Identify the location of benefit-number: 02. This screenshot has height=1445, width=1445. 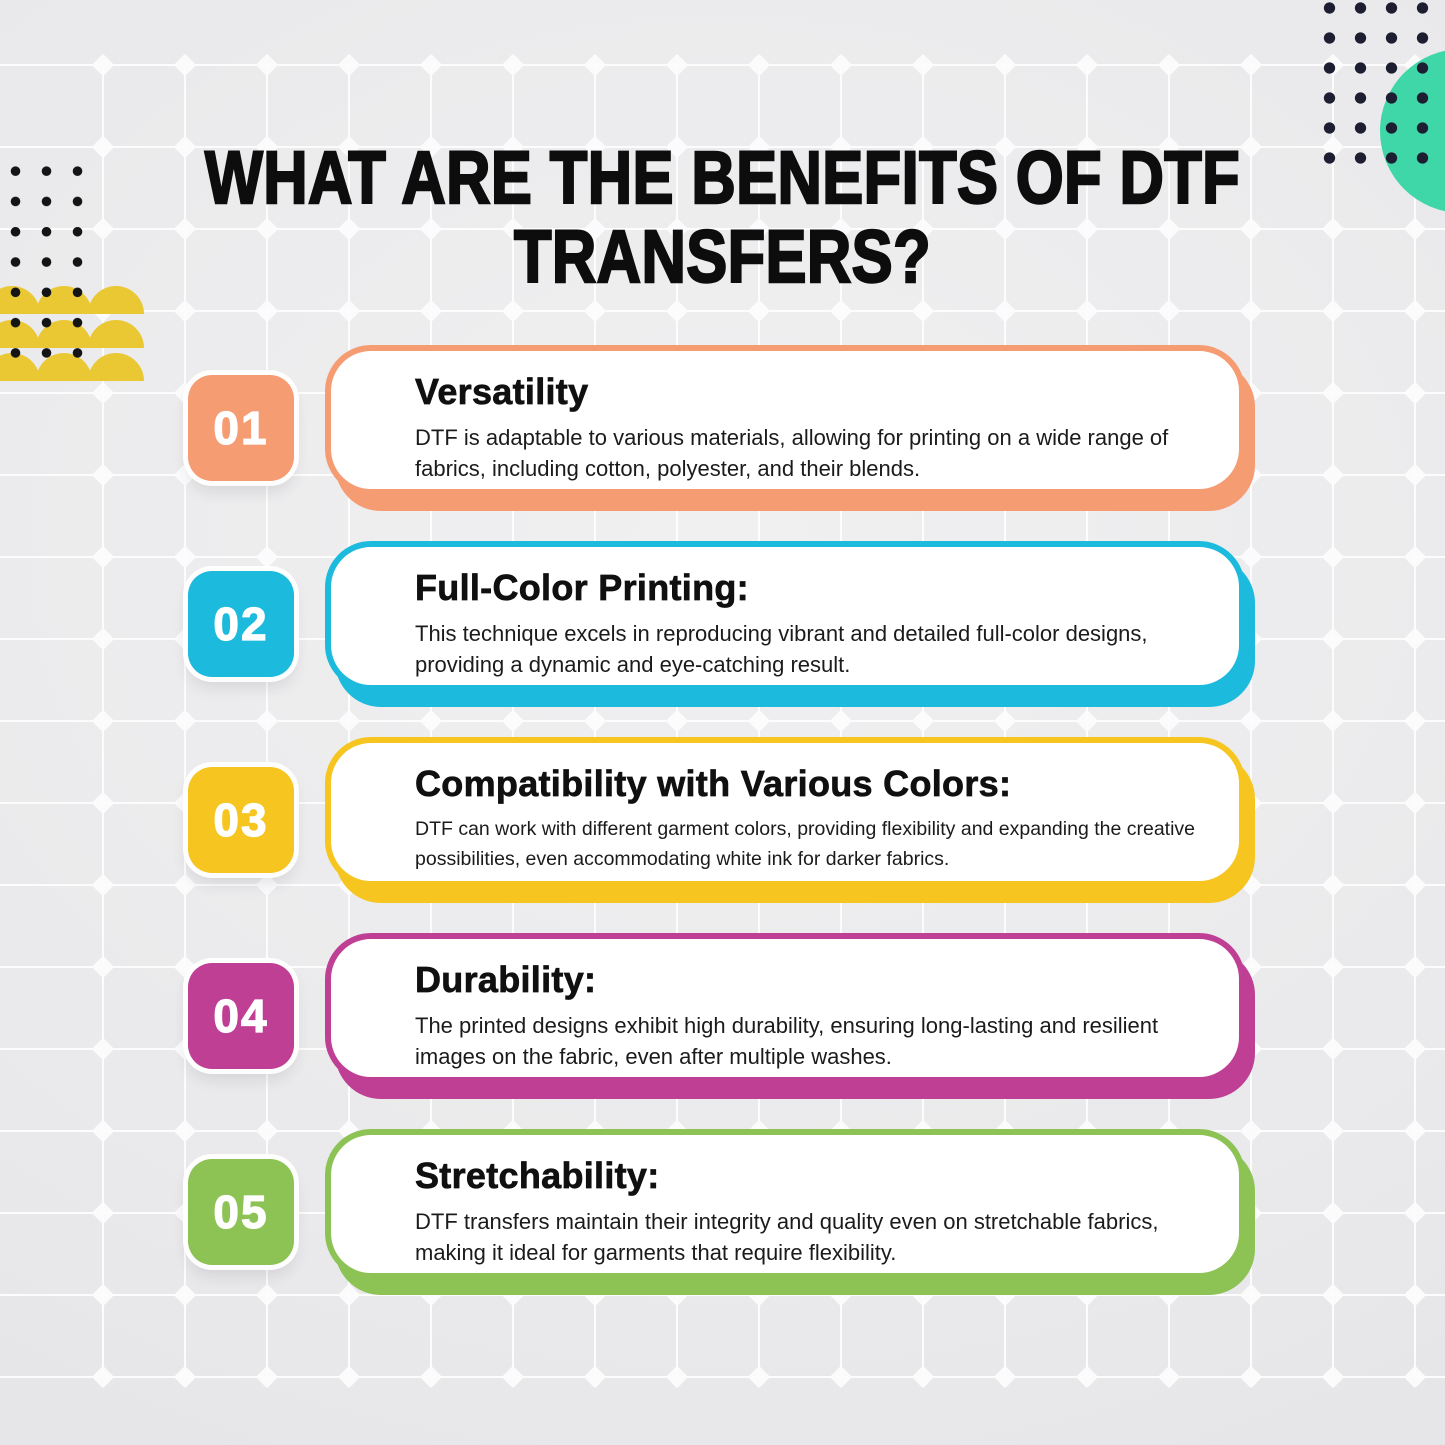
(241, 623).